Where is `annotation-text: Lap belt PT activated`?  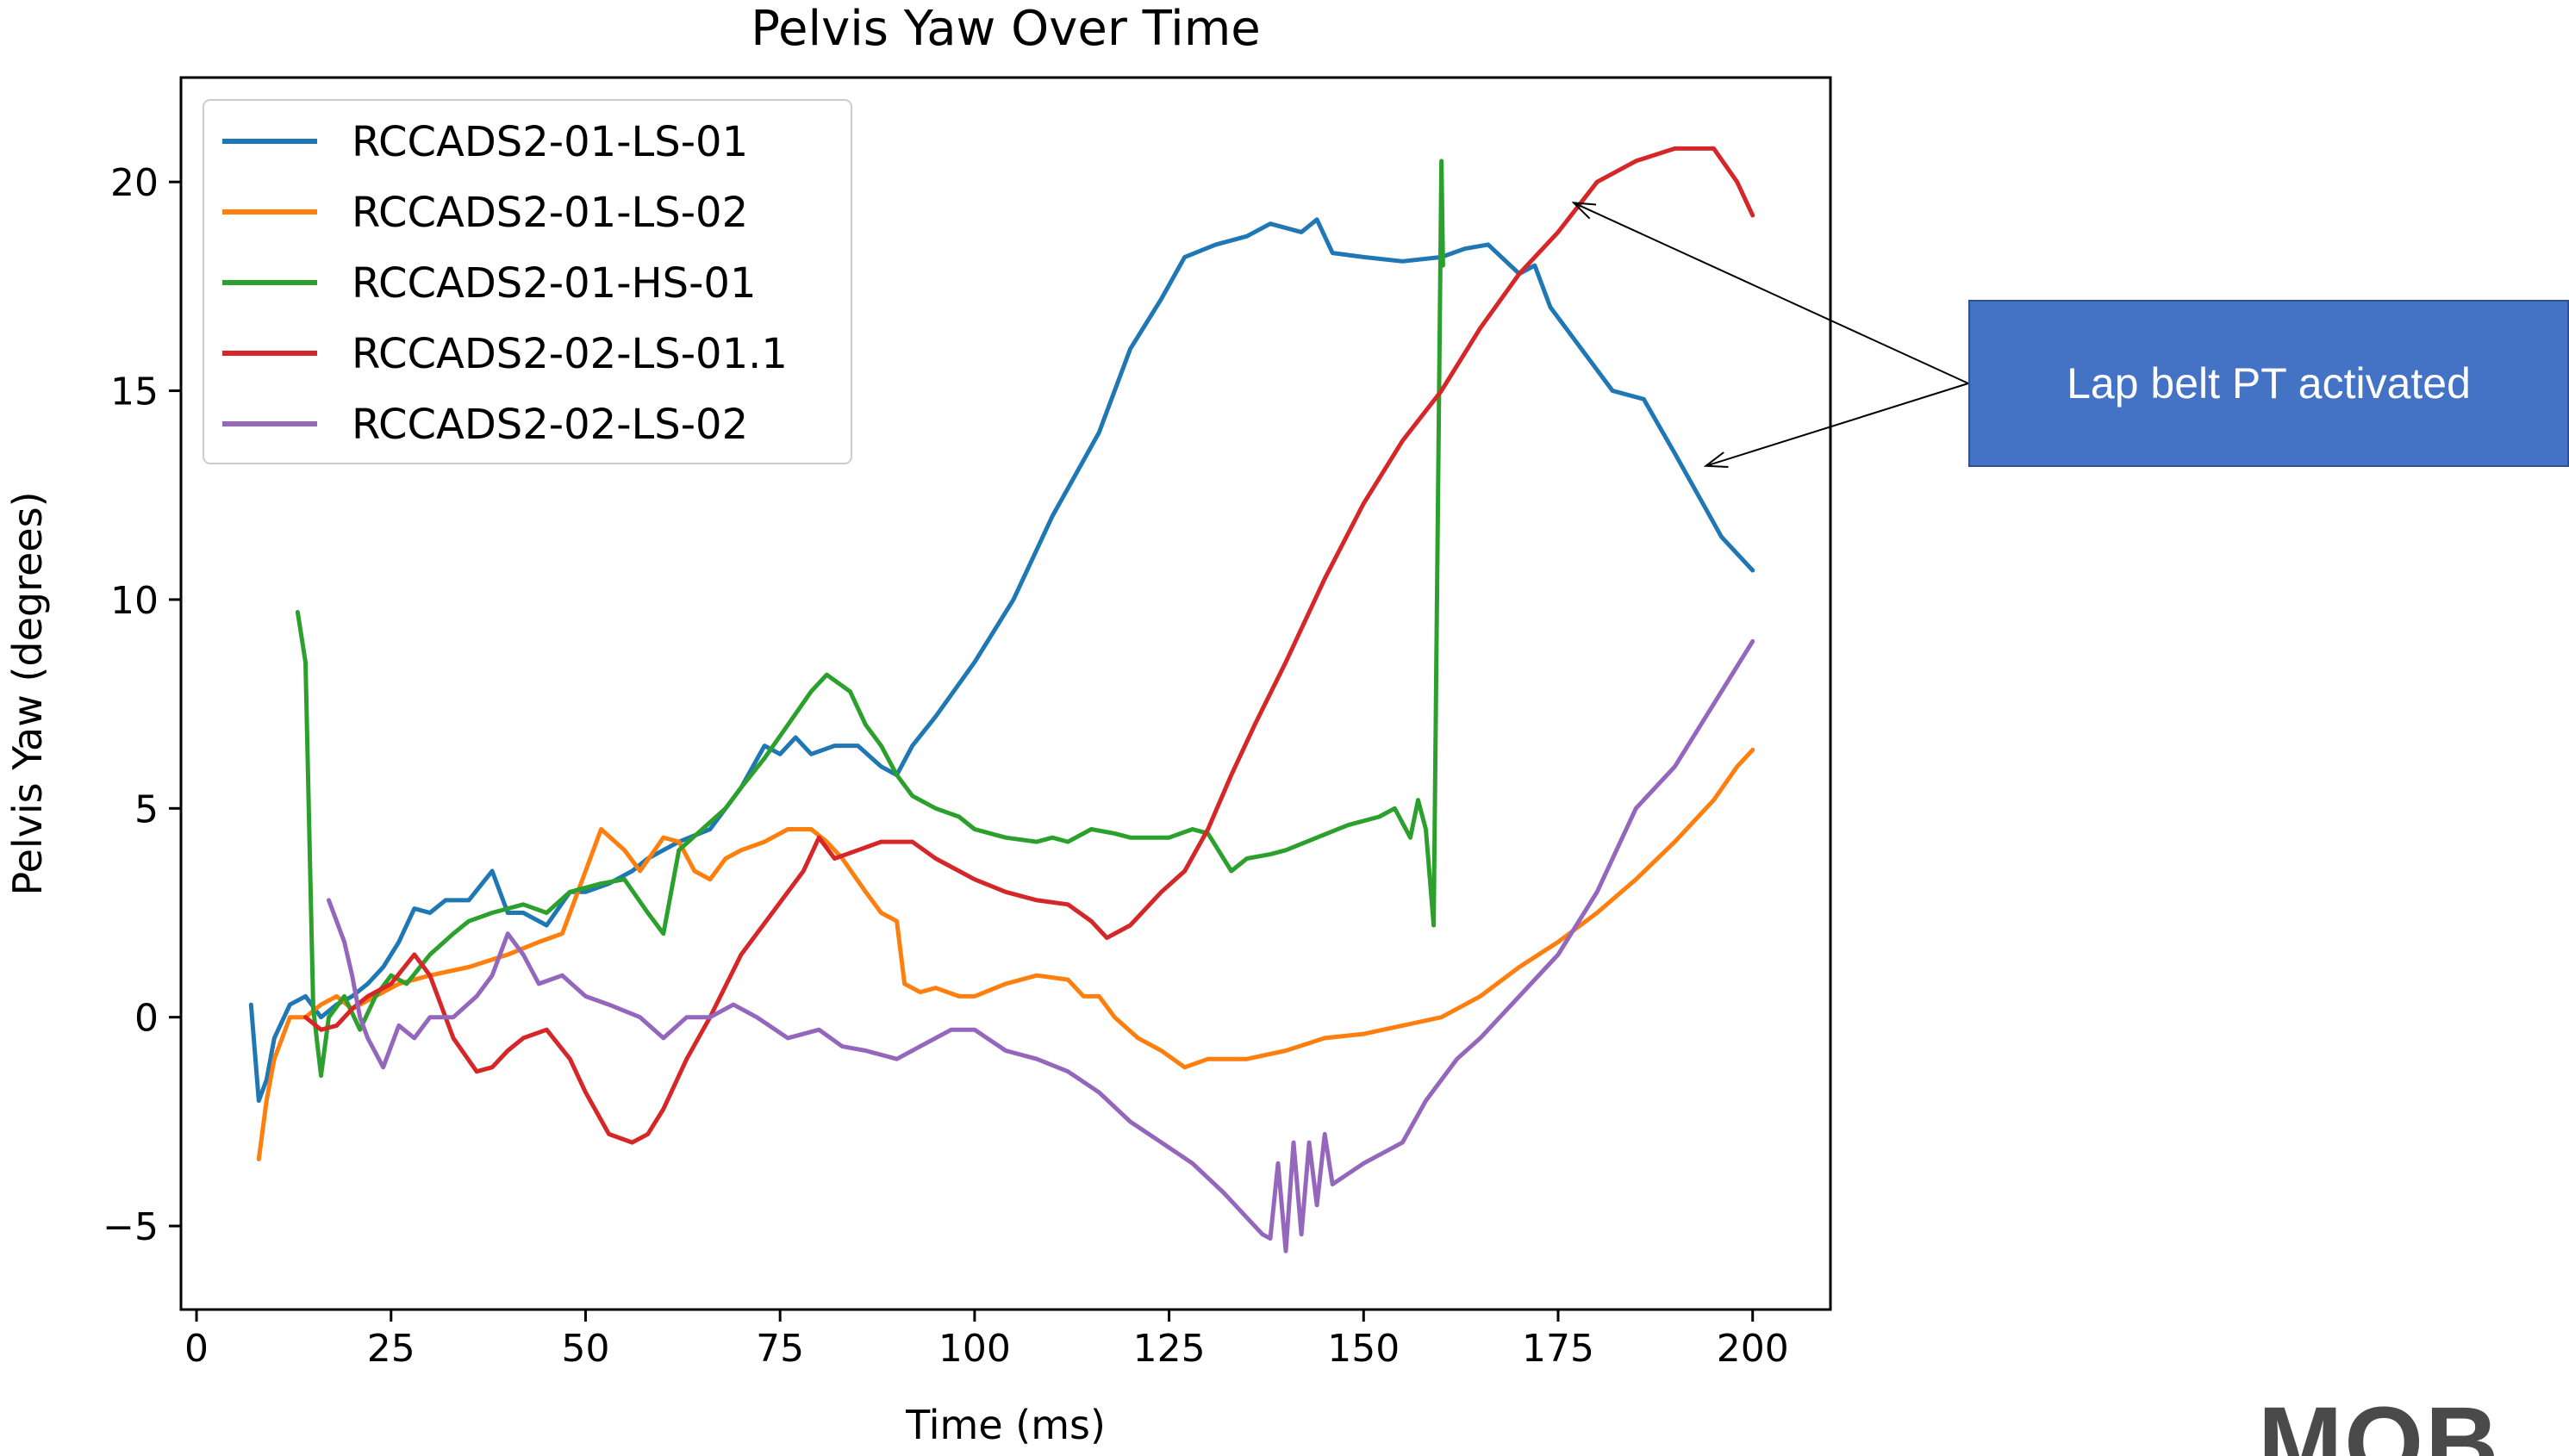 annotation-text: Lap belt PT activated is located at coordinates (2269, 384).